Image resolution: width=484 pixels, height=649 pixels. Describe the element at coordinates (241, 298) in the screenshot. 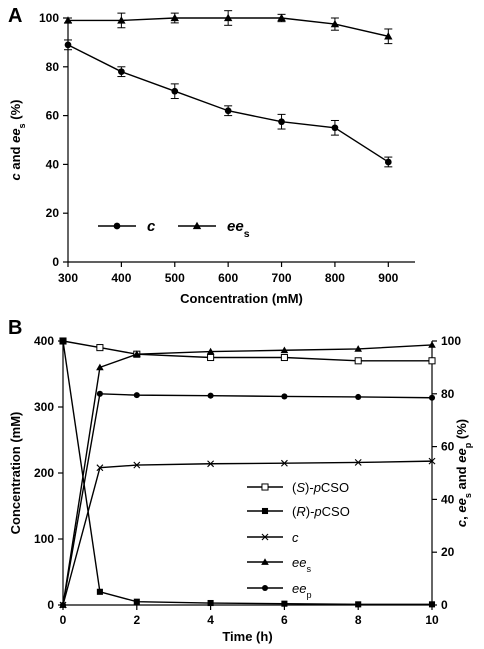

I see `x-axis-title: Concentration (mM)` at that location.